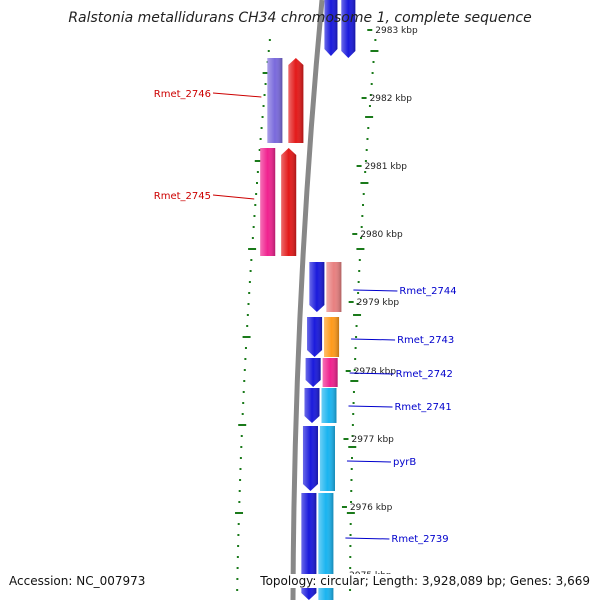 The width and height of the screenshot is (600, 600). What do you see at coordinates (404, 462) in the screenshot?
I see `gene-label: pyrB` at bounding box center [404, 462].